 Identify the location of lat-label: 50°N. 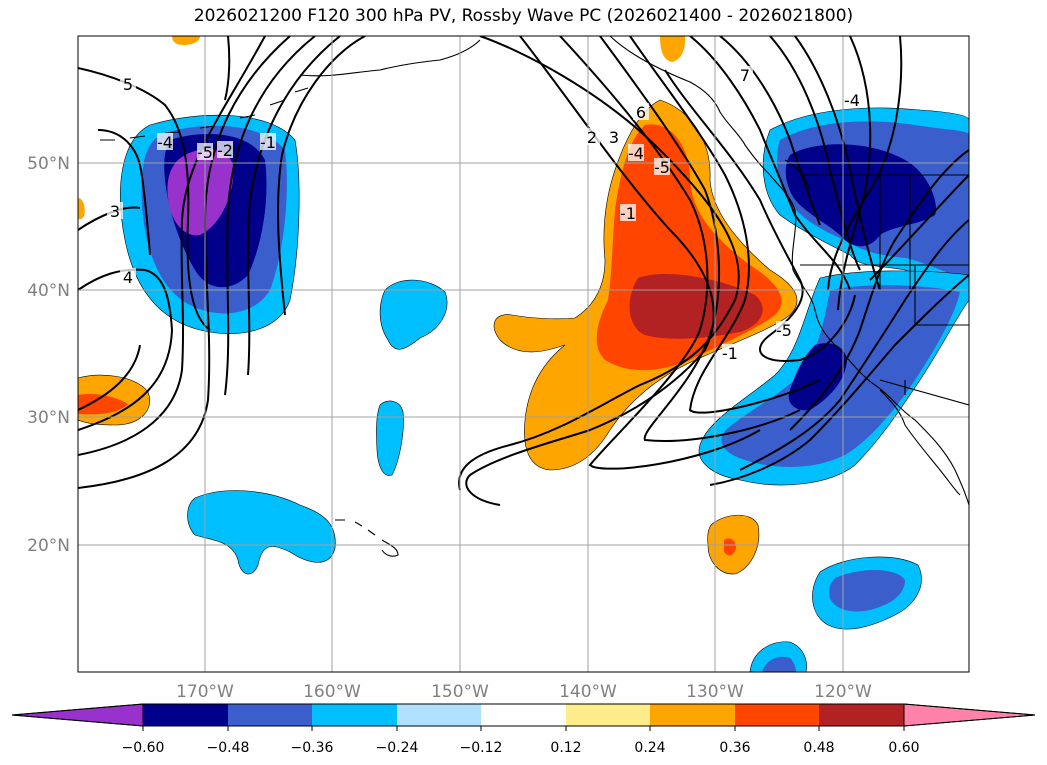
(48, 164).